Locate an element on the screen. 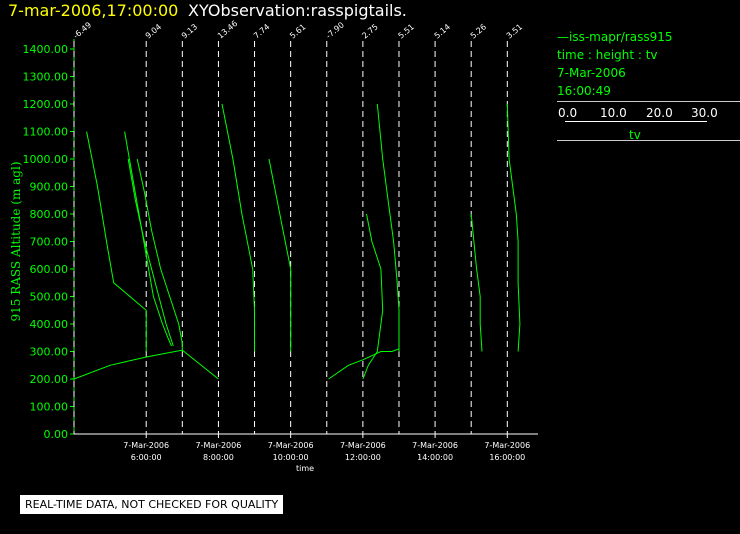  legend-series-label: iss-mapr/rass915 is located at coordinates (621, 37).